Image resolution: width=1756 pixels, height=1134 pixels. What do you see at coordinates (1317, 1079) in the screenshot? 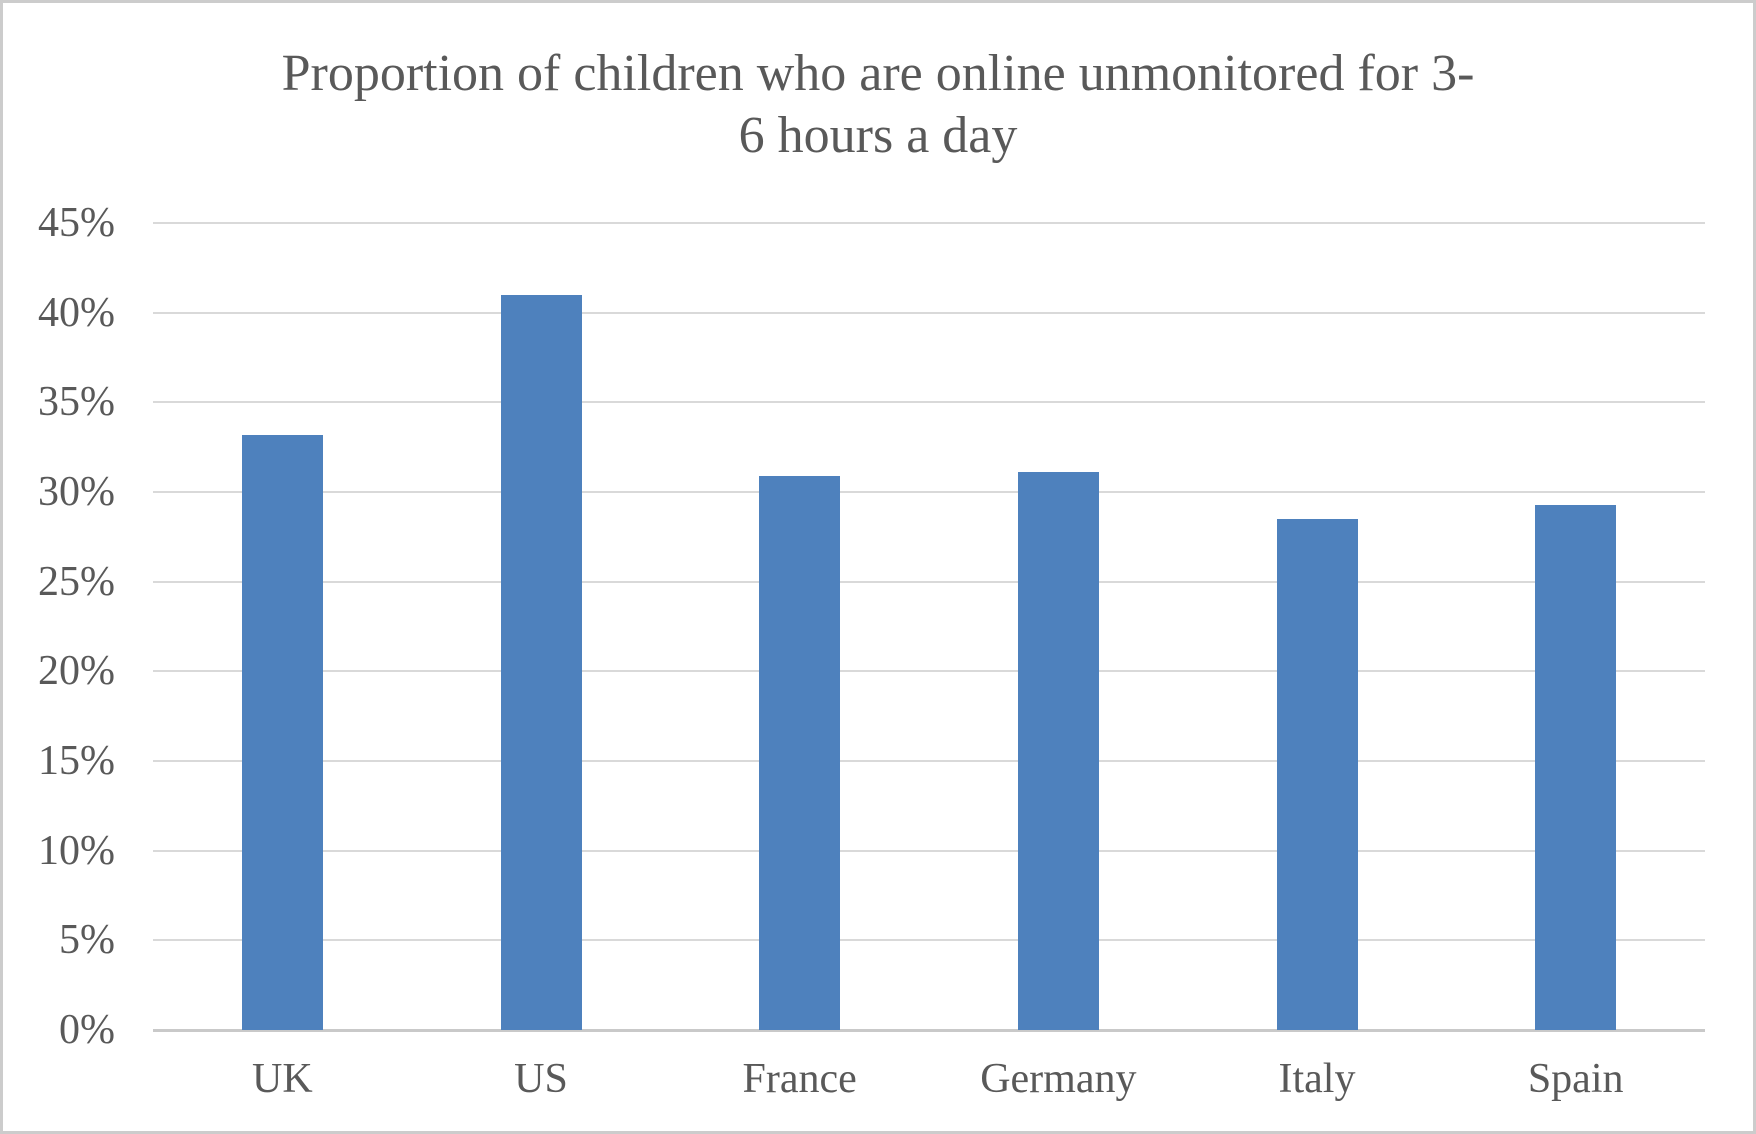
I see `x-axis-category-label: Italy` at bounding box center [1317, 1079].